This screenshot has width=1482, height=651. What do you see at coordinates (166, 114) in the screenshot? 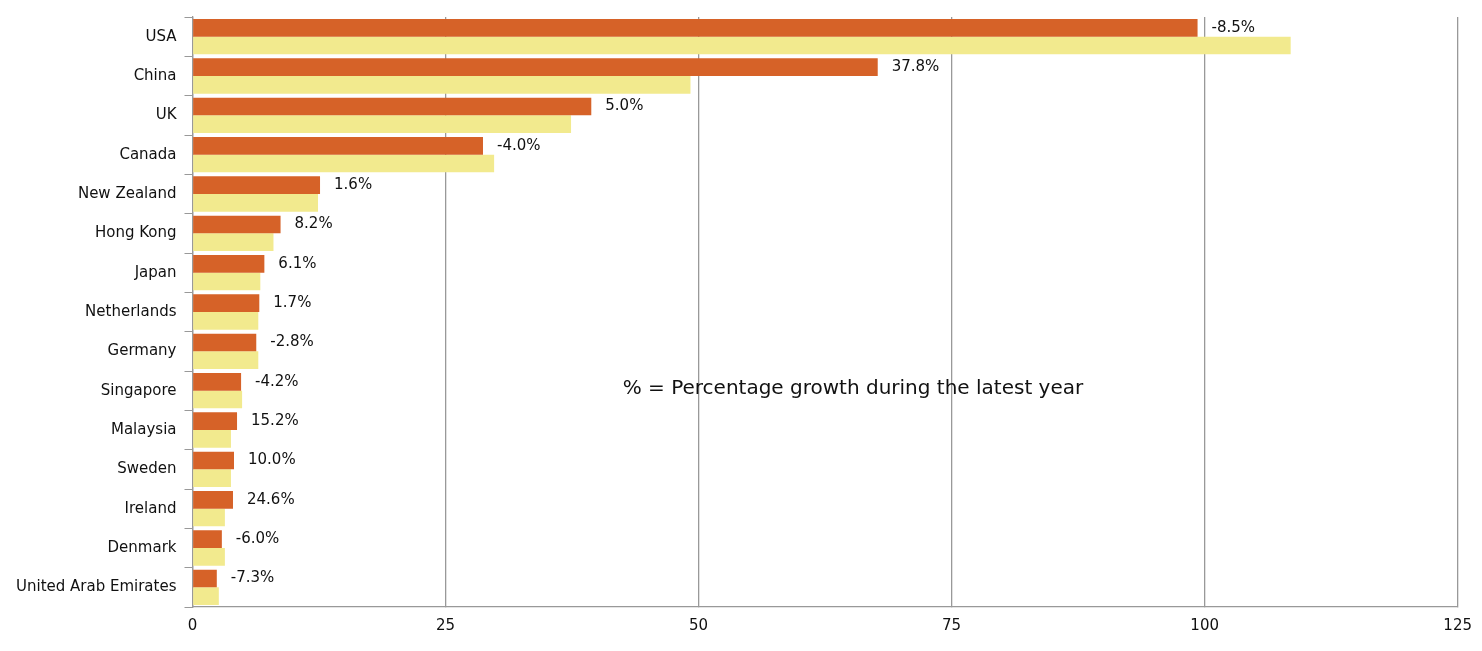
I see `y-tick-label: UK` at bounding box center [166, 114].